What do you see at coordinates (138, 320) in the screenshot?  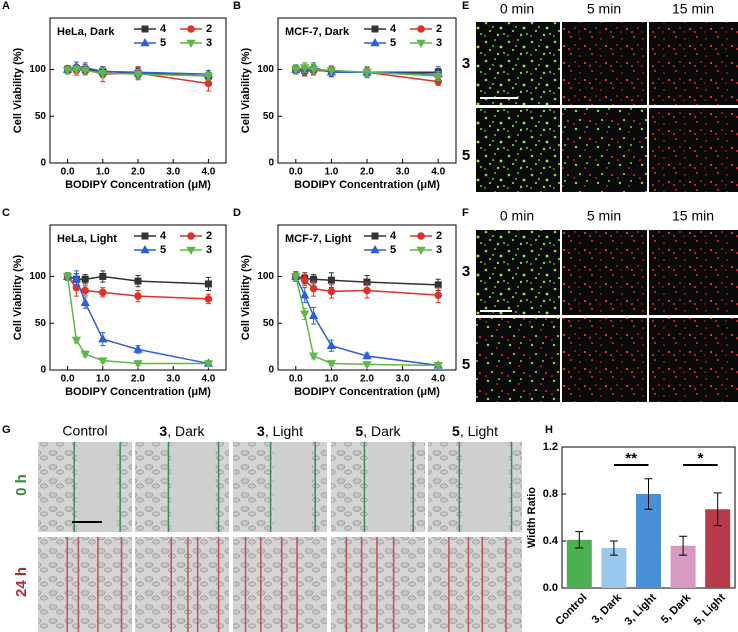 I see `series` at bounding box center [138, 320].